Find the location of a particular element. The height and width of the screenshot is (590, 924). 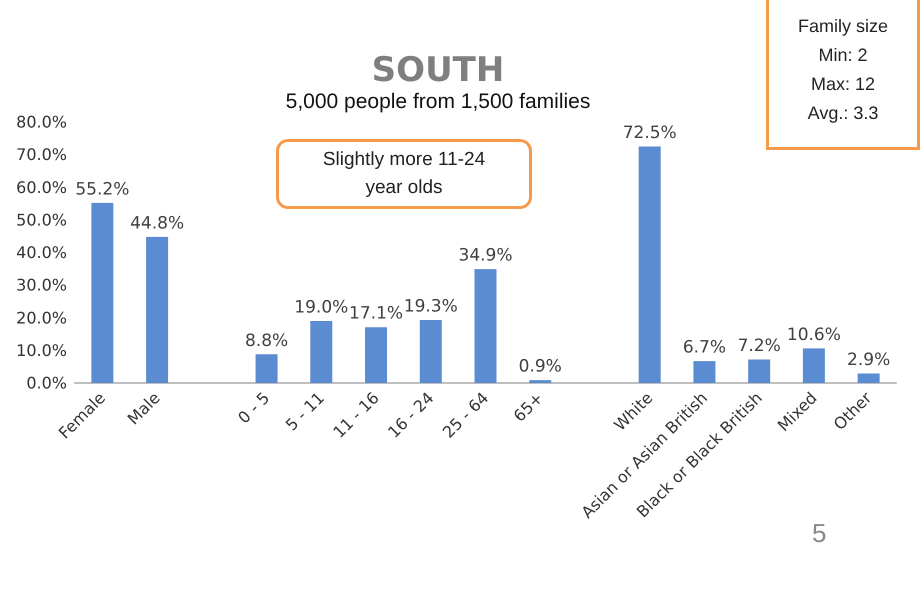

x-tick-label: 16 - 24 is located at coordinates (411, 415).